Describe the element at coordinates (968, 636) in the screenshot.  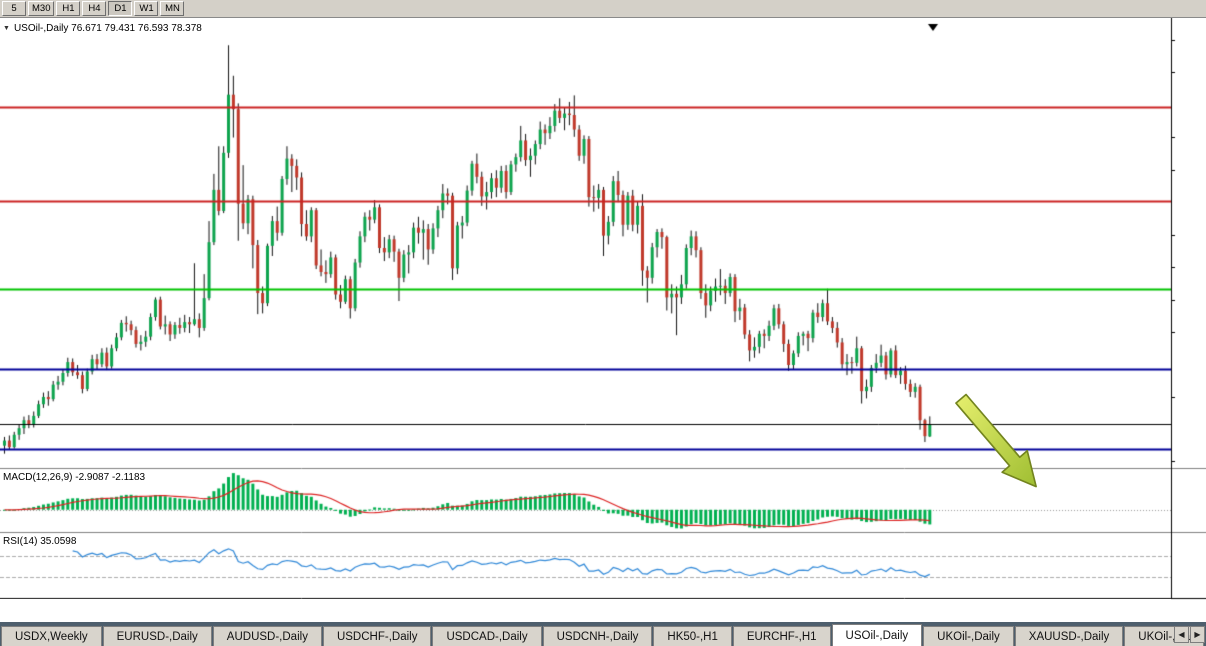
I see `tab-ukoil-daily: UKOil-,Daily` at that location.